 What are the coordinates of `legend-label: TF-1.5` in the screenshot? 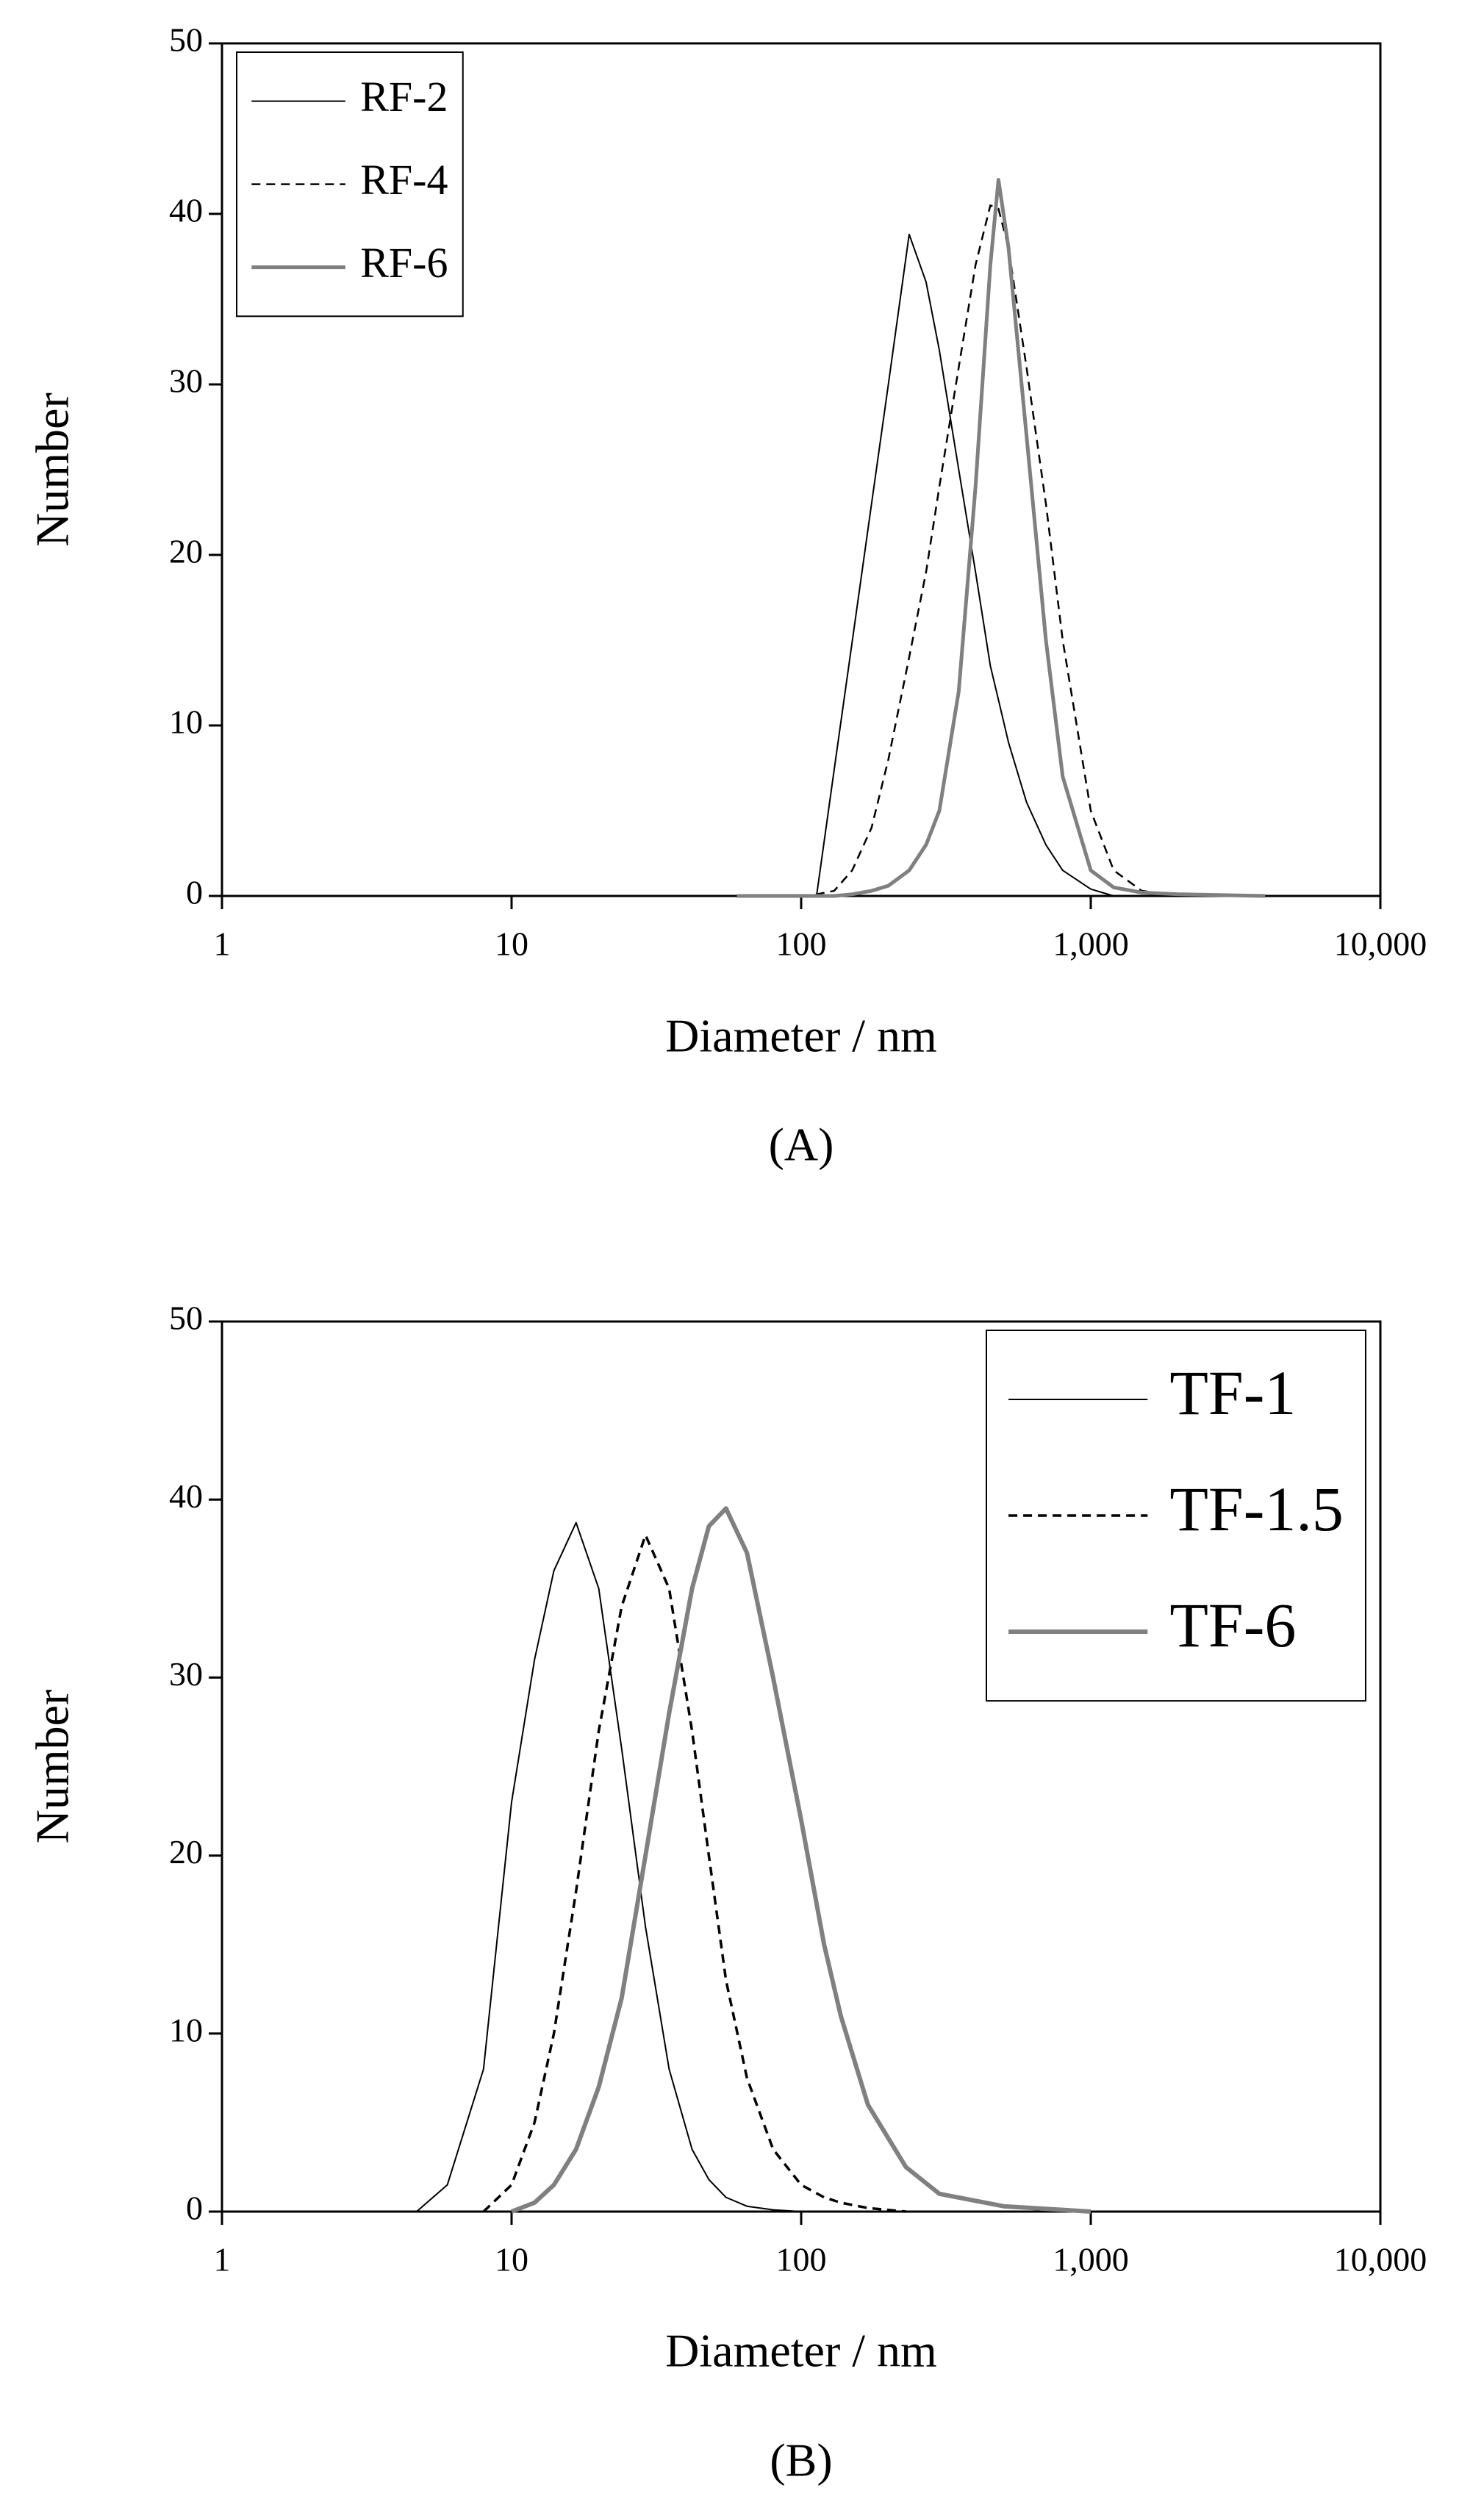 It's located at (1256, 1509).